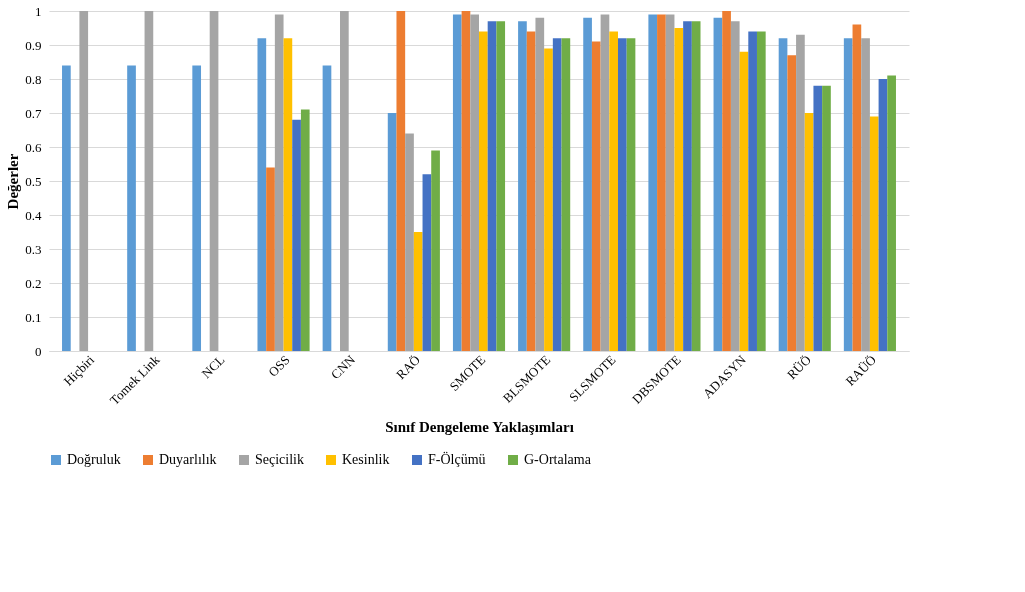  Describe the element at coordinates (33, 317) in the screenshot. I see `y-tick-label: 0.1` at that location.